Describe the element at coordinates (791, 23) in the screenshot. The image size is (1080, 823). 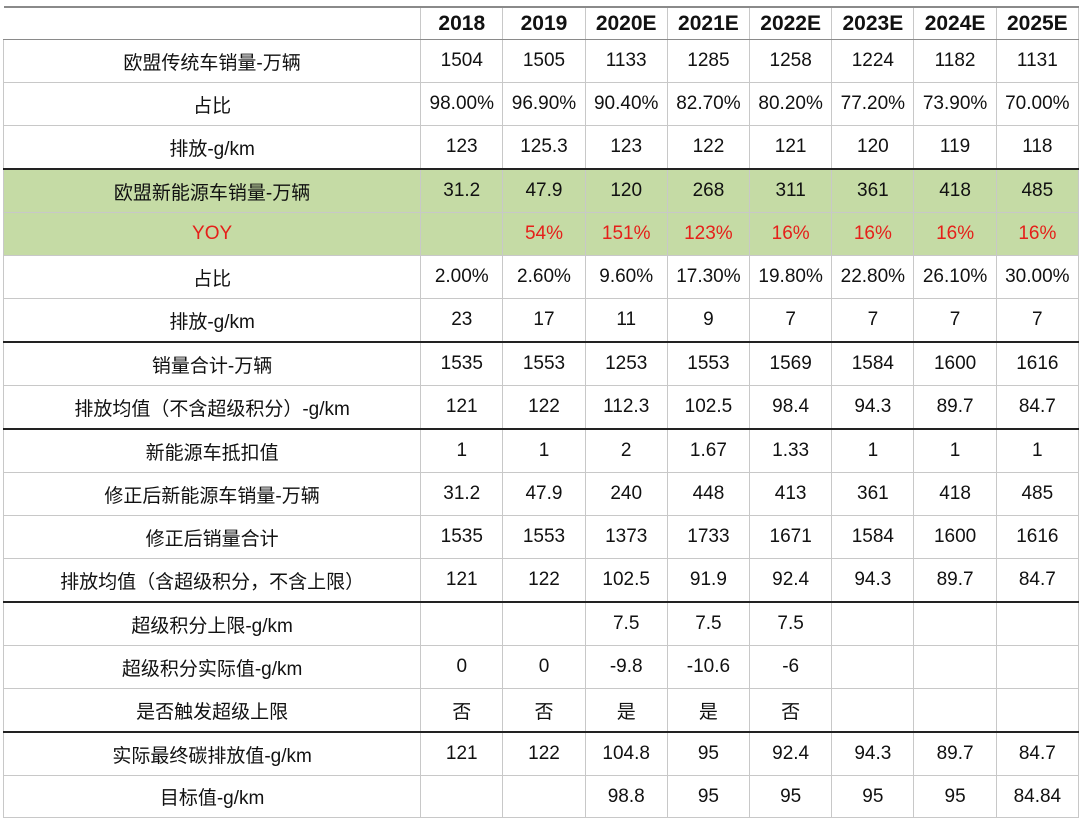
I see `column-header: 2022E` at that location.